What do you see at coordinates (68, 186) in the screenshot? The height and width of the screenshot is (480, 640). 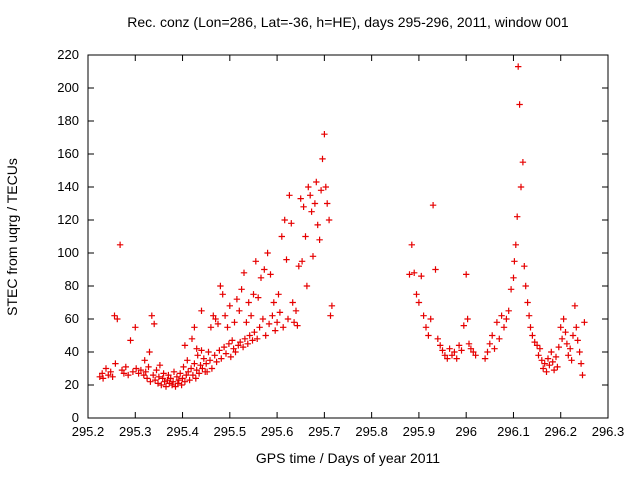 I see `y-tick-label: 140` at bounding box center [68, 186].